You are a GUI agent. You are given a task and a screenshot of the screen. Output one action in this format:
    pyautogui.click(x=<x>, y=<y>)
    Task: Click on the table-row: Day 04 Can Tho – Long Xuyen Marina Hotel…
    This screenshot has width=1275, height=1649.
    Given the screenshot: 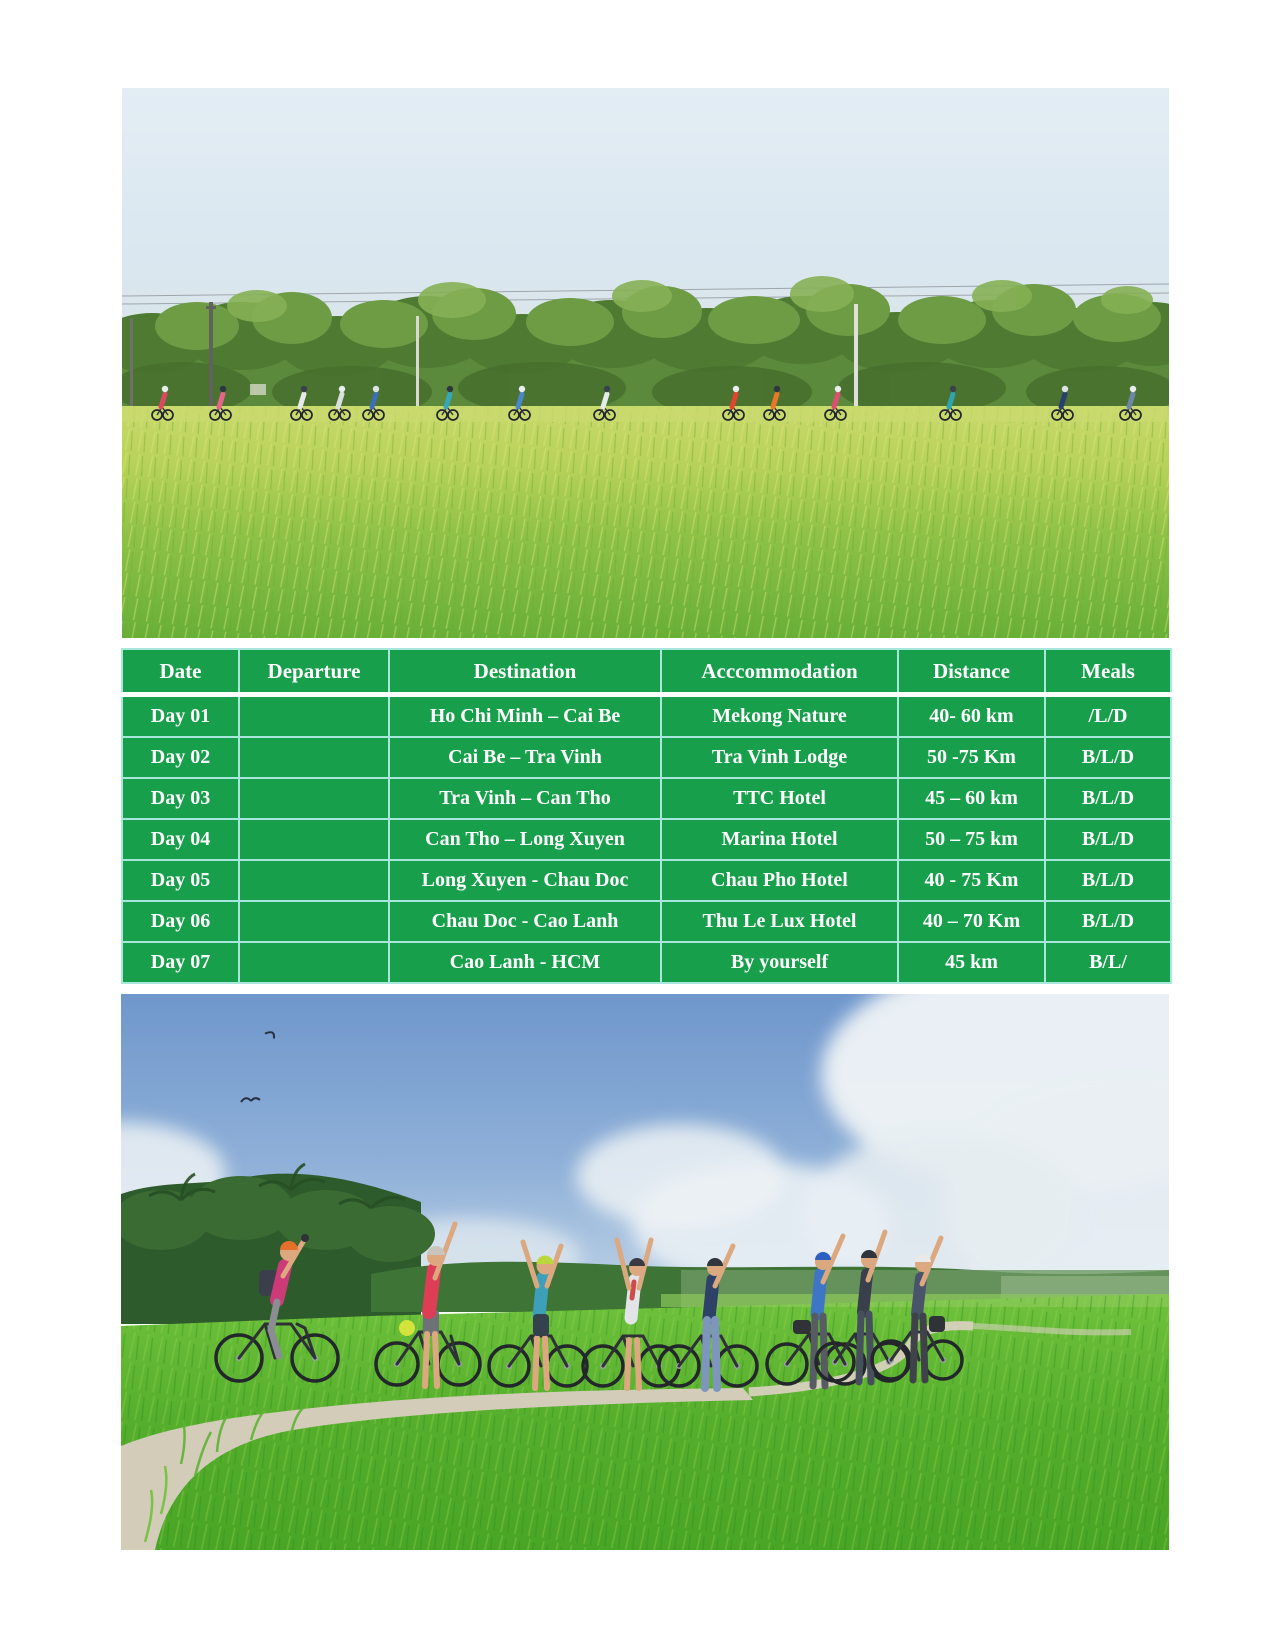 What is the action you would take?
    pyautogui.click(x=646, y=839)
    